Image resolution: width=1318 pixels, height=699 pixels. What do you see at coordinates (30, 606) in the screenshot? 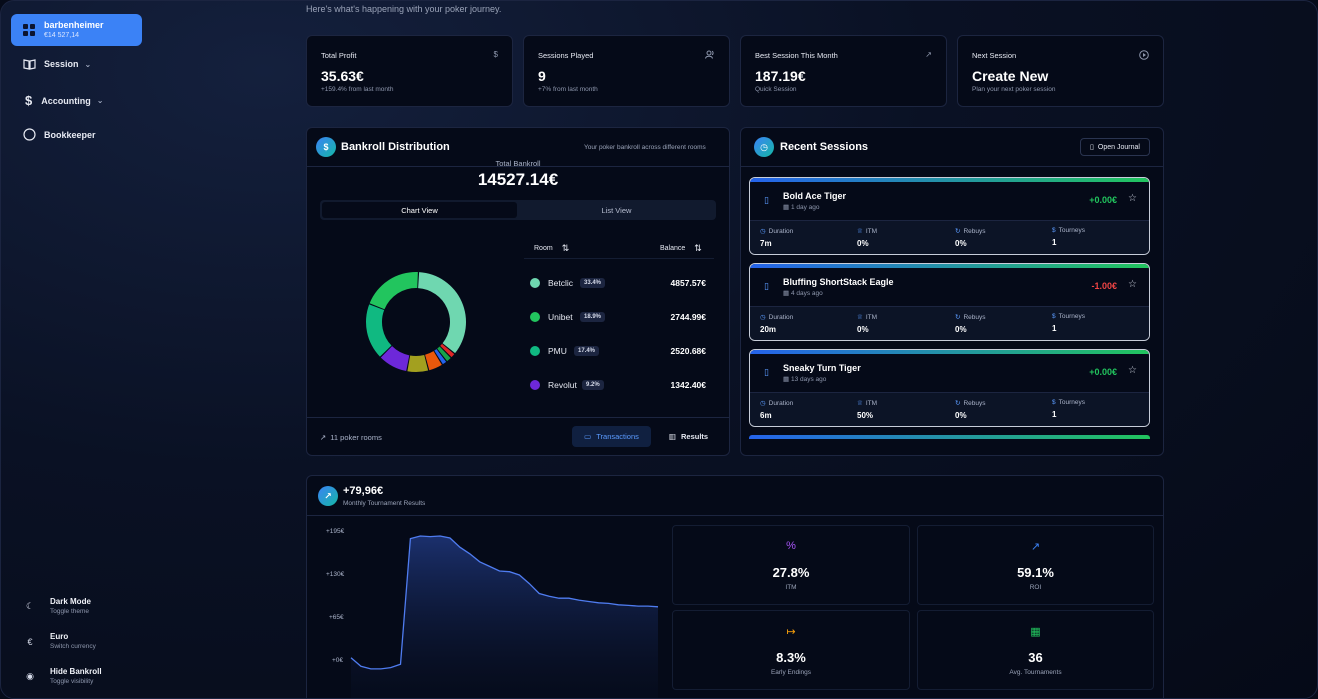
I see `moon-icon: ☾` at bounding box center [30, 606].